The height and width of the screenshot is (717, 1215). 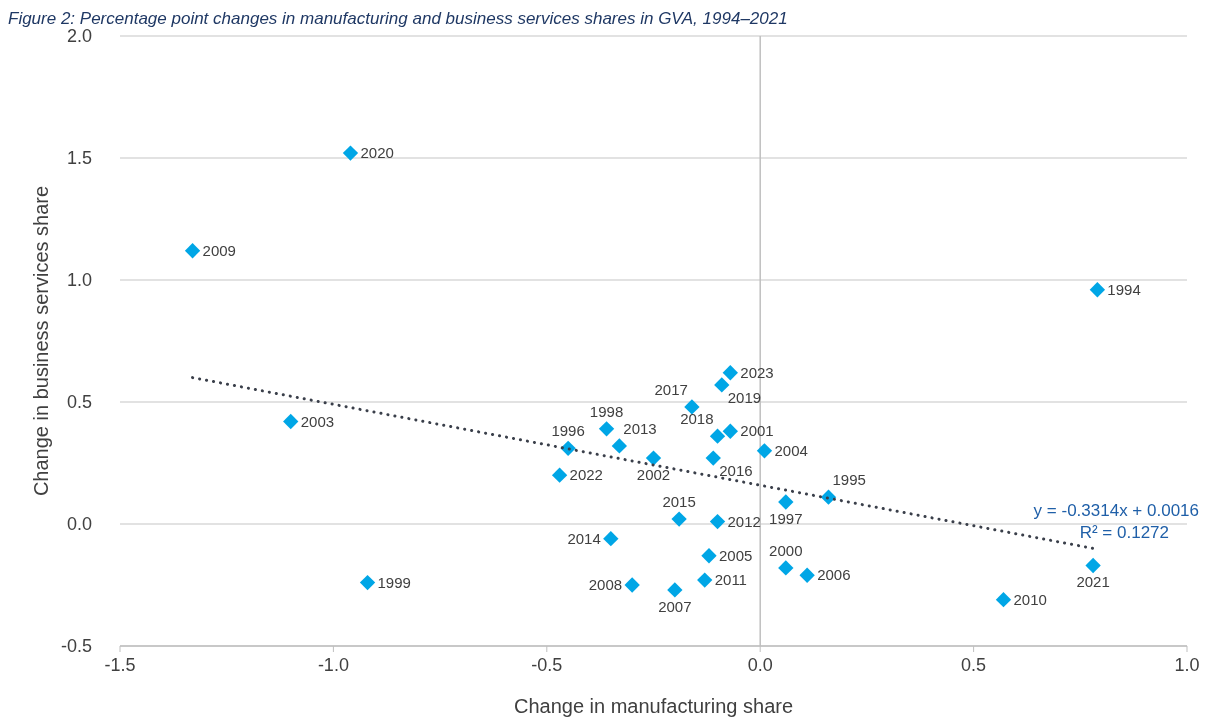 I want to click on annotation: 2017, so click(x=671, y=389).